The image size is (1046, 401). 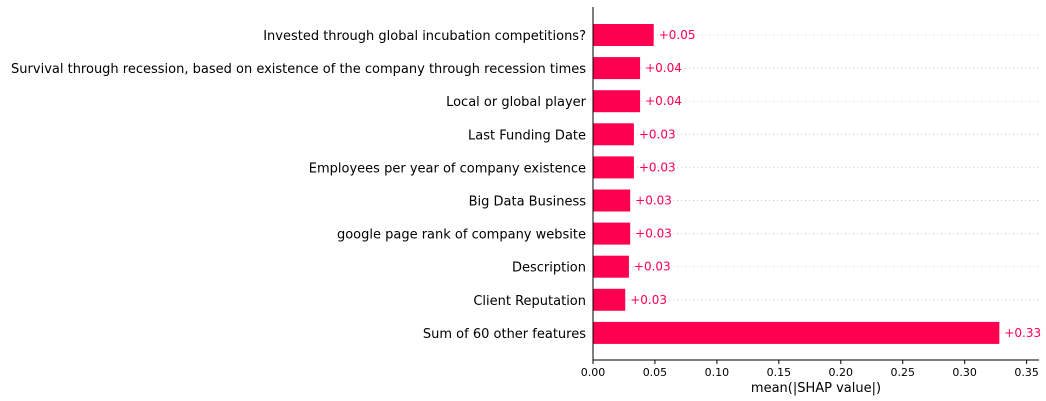 What do you see at coordinates (528, 202) in the screenshot?
I see `category-label: Big Data Business` at bounding box center [528, 202].